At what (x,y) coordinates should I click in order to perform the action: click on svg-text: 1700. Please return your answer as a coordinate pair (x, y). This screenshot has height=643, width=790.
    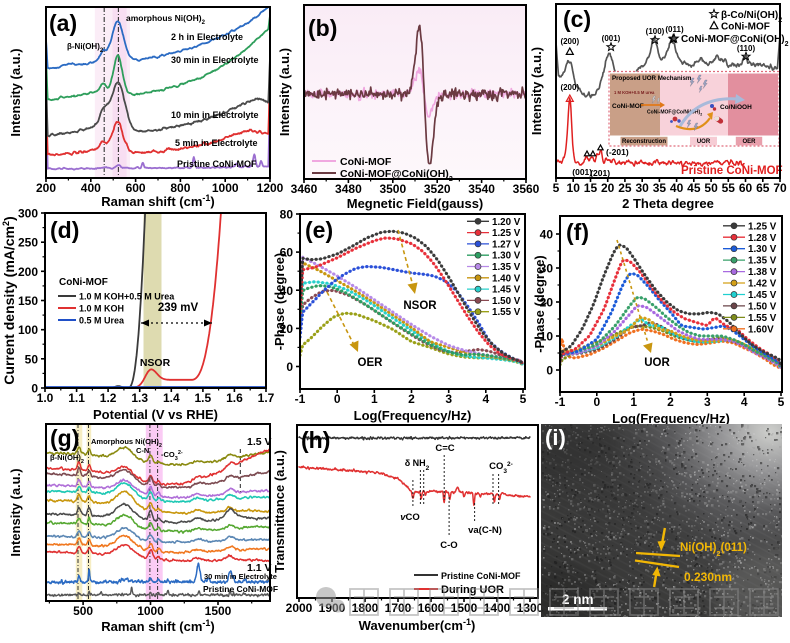
    Looking at the image, I should click on (398, 608).